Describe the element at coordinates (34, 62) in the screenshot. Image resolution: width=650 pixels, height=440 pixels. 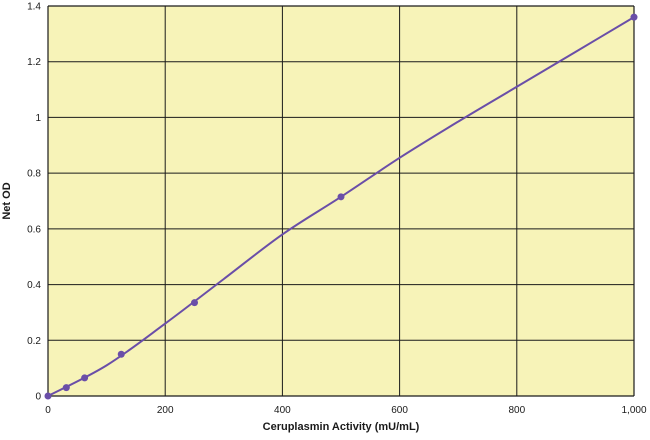
I see `y-tick-label: 1.2` at that location.